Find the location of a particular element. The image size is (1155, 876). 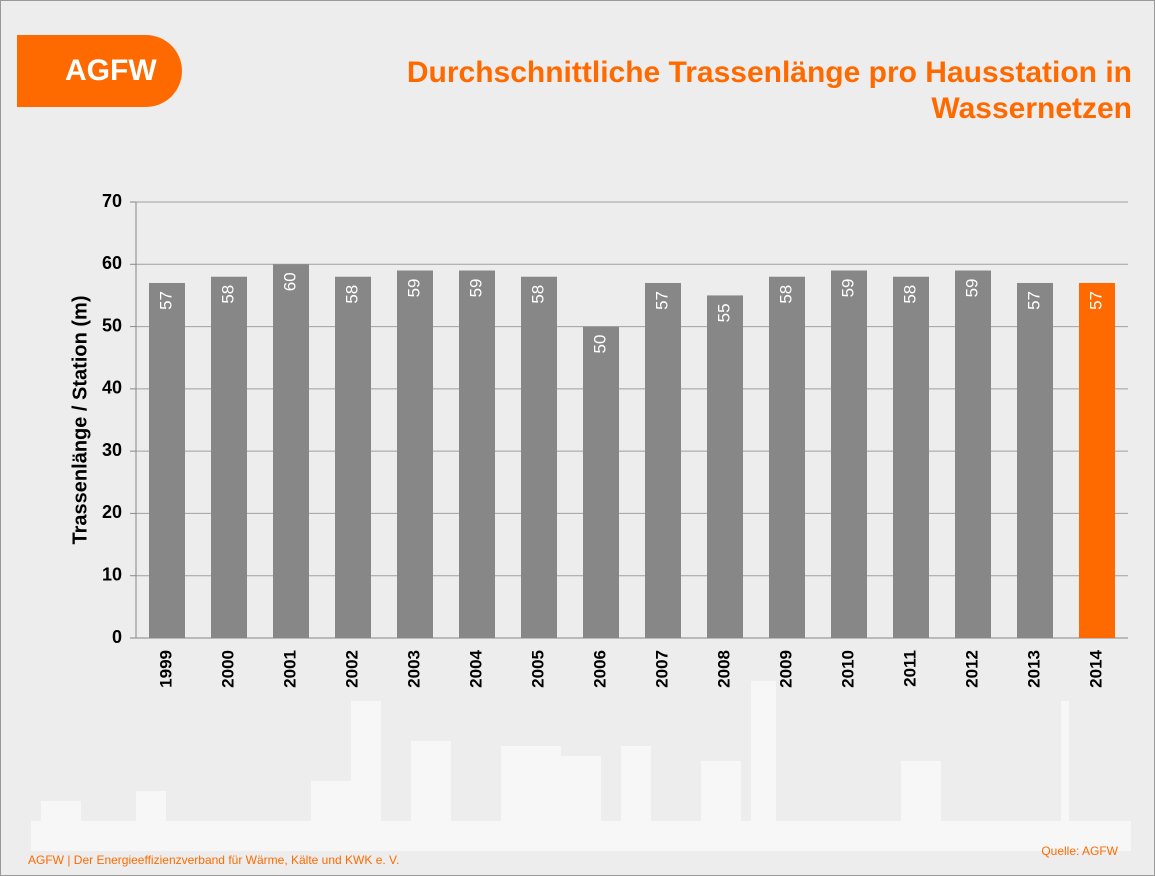

x-tick-label: 2008 is located at coordinates (723, 669).